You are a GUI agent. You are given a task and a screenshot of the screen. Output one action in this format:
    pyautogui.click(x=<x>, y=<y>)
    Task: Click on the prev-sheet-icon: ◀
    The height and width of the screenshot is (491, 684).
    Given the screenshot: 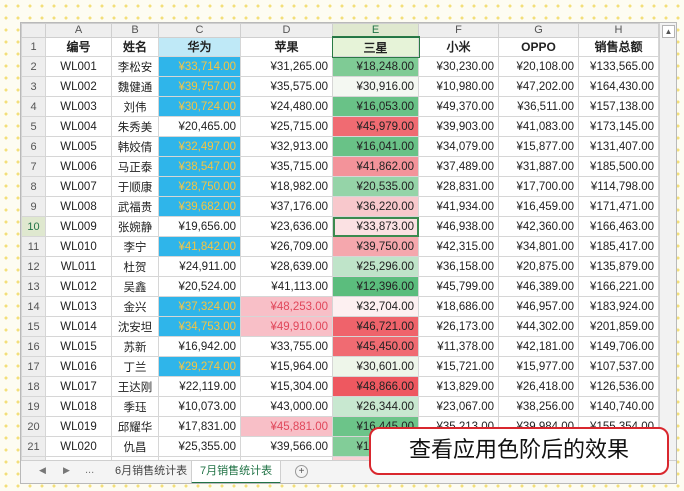 What is the action you would take?
    pyautogui.click(x=42, y=470)
    